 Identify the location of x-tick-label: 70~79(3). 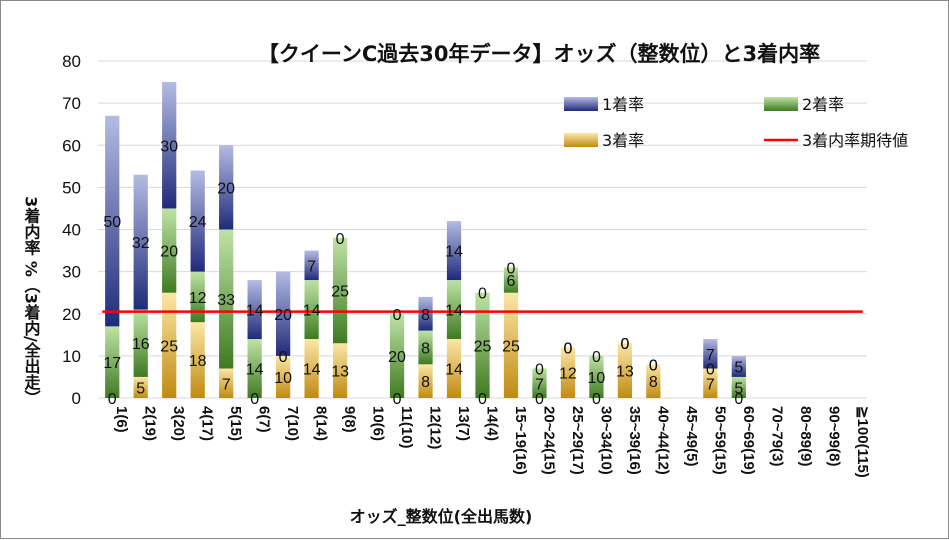
(776, 436).